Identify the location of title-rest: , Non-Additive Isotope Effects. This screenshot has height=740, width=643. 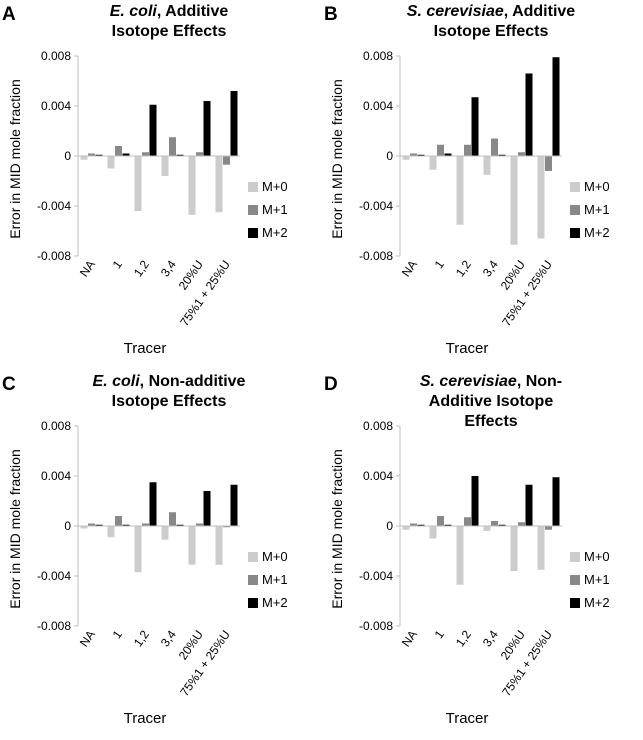
(495, 401).